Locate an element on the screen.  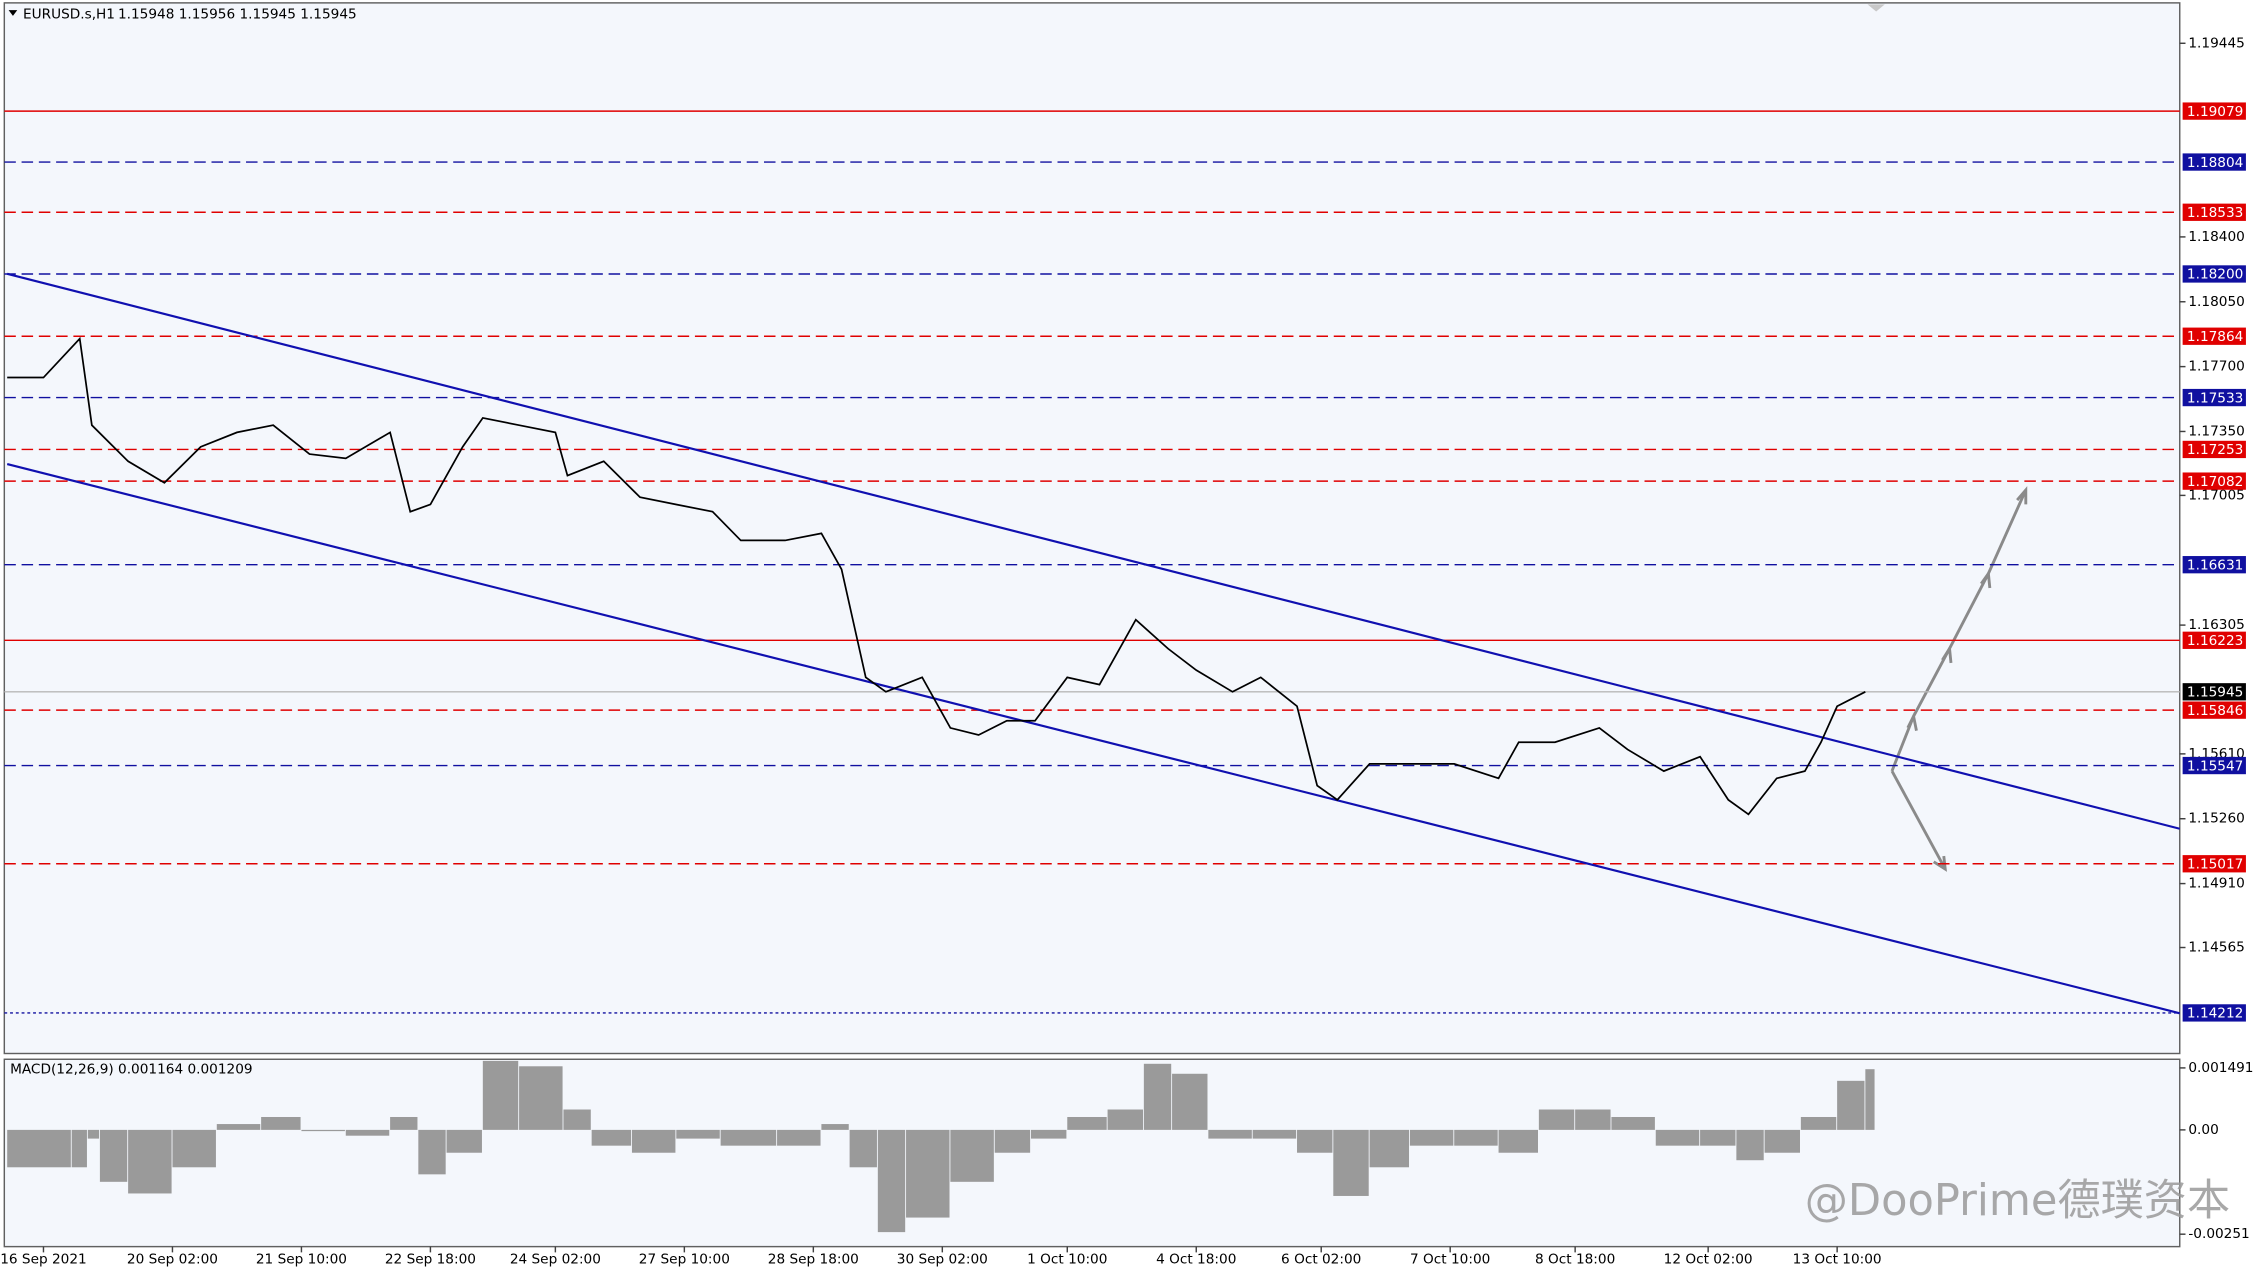
y-tick-label: 0.001491 is located at coordinates (2220, 1068).